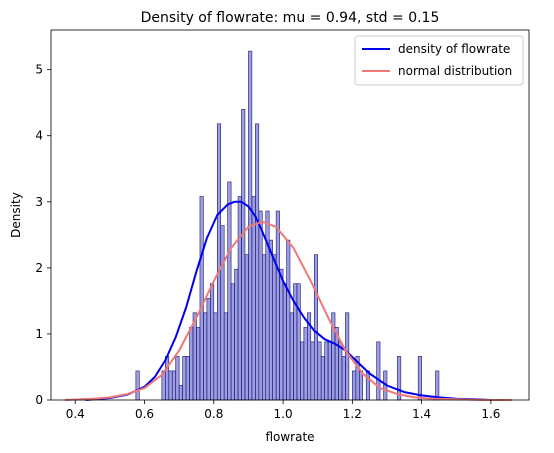  Describe the element at coordinates (75, 414) in the screenshot. I see `x-tick-label: 0.4` at that location.